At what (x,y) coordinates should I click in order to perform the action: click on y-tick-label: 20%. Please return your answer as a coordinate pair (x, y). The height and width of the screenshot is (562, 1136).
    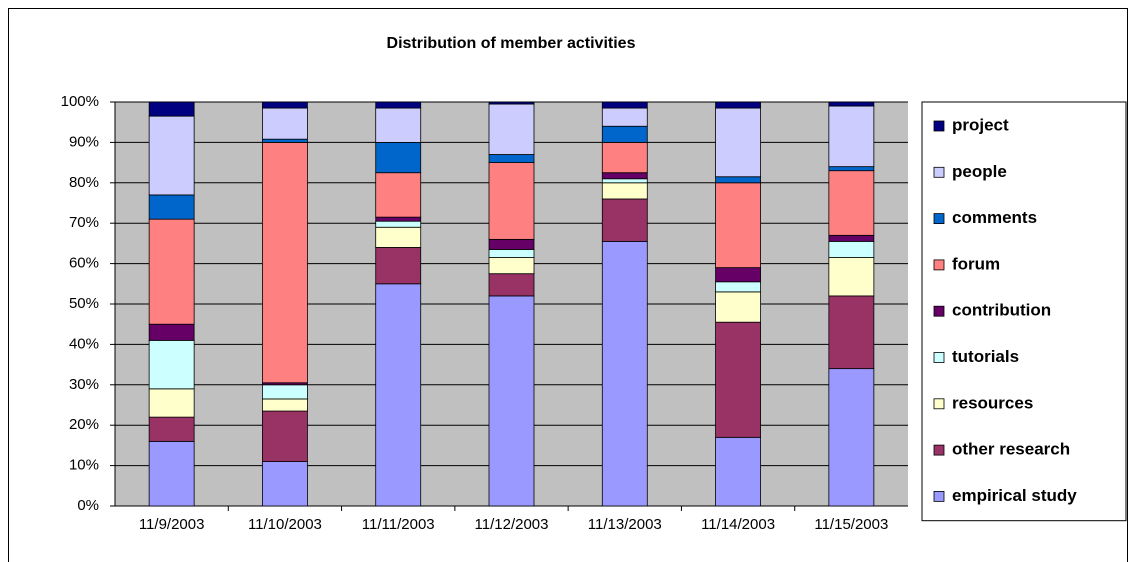
    Looking at the image, I should click on (84, 424).